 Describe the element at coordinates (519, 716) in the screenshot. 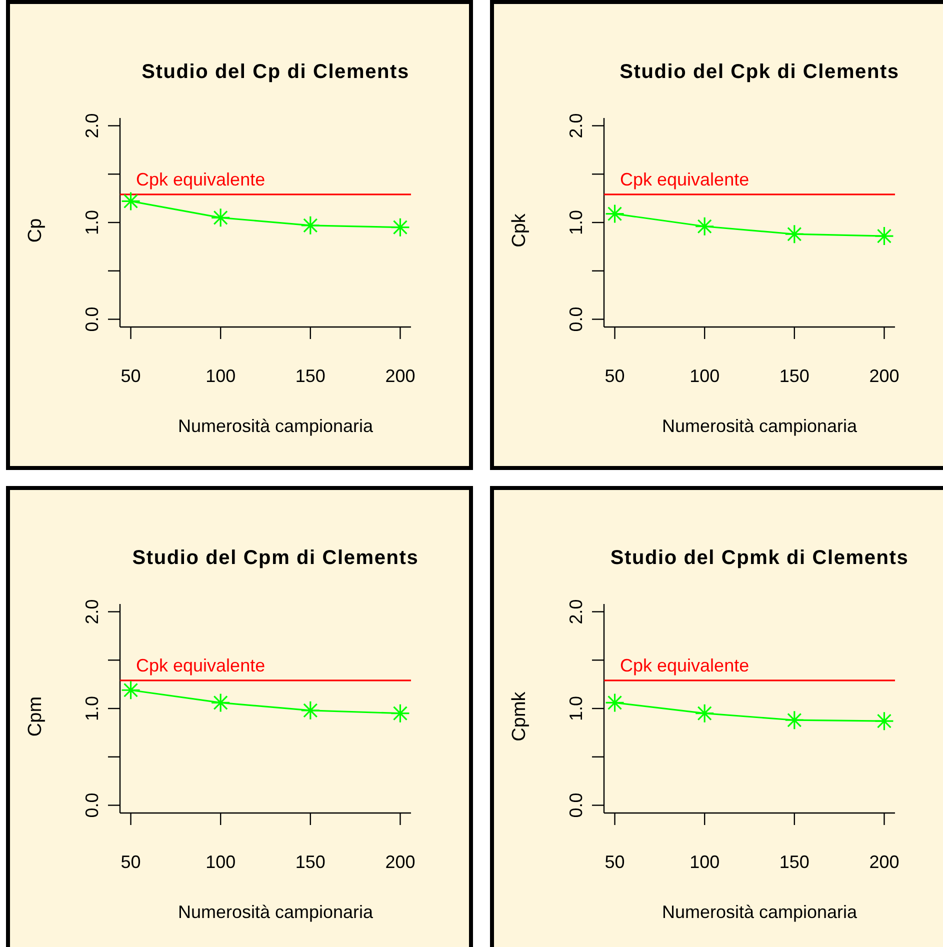

I see `y-axis-title: Cpmk` at that location.